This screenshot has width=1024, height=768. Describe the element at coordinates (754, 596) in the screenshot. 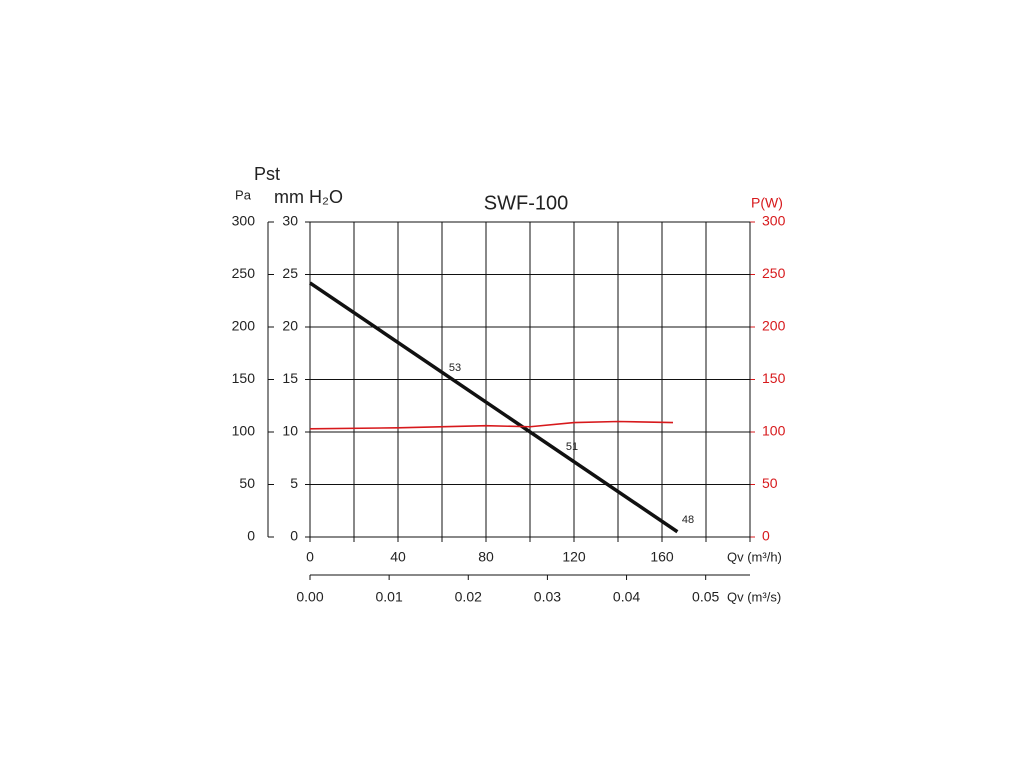

I see `x2-label: Qv (m³/s)` at that location.